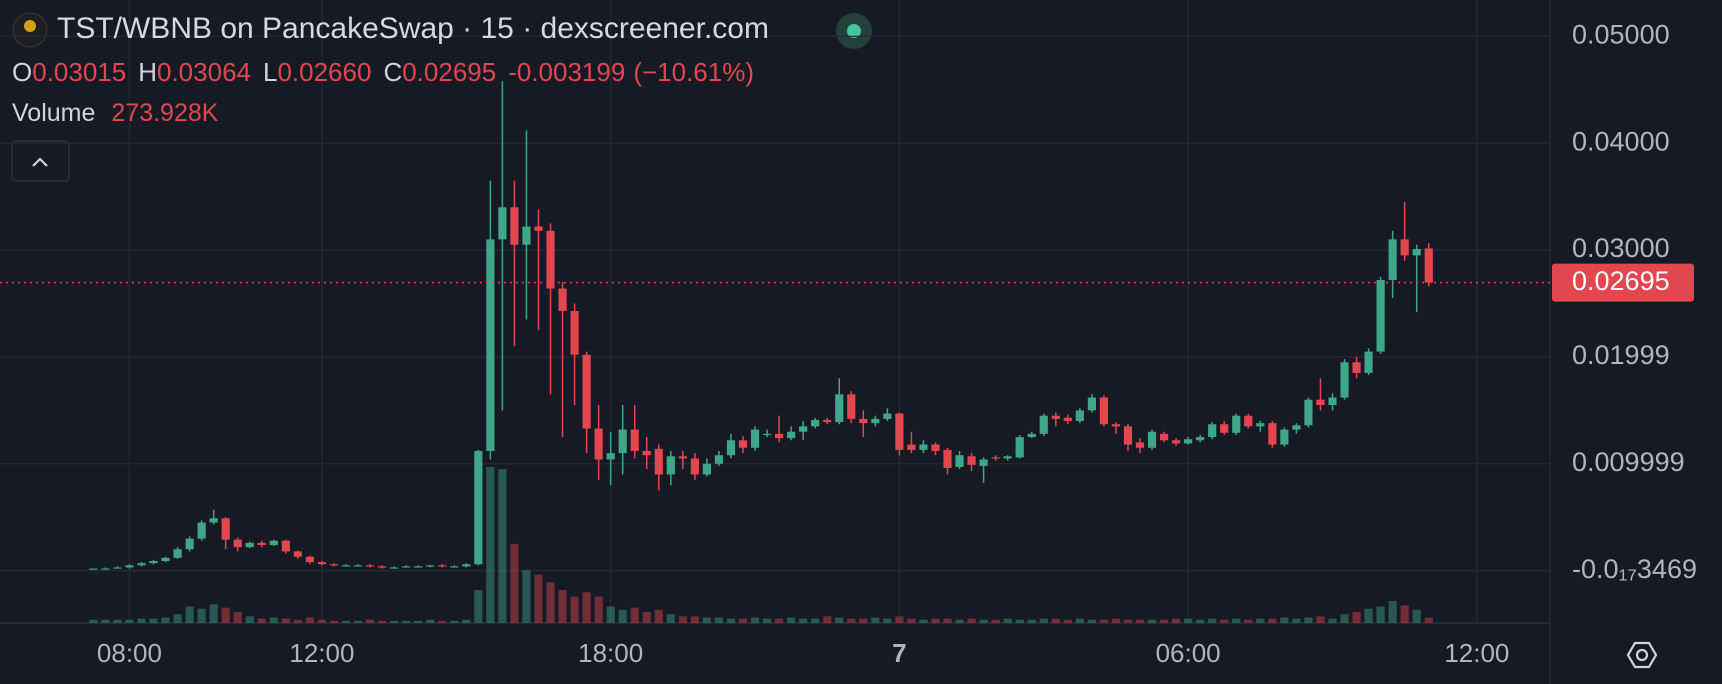  I want to click on settings-hexagon, so click(1642, 655).